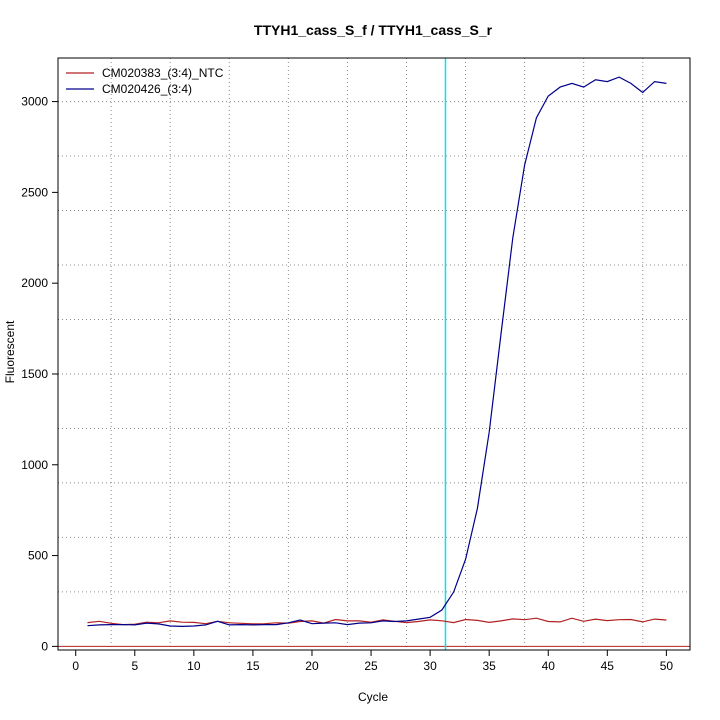 The height and width of the screenshot is (720, 720). Describe the element at coordinates (34, 102) in the screenshot. I see `y-tick-label: 3000` at that location.